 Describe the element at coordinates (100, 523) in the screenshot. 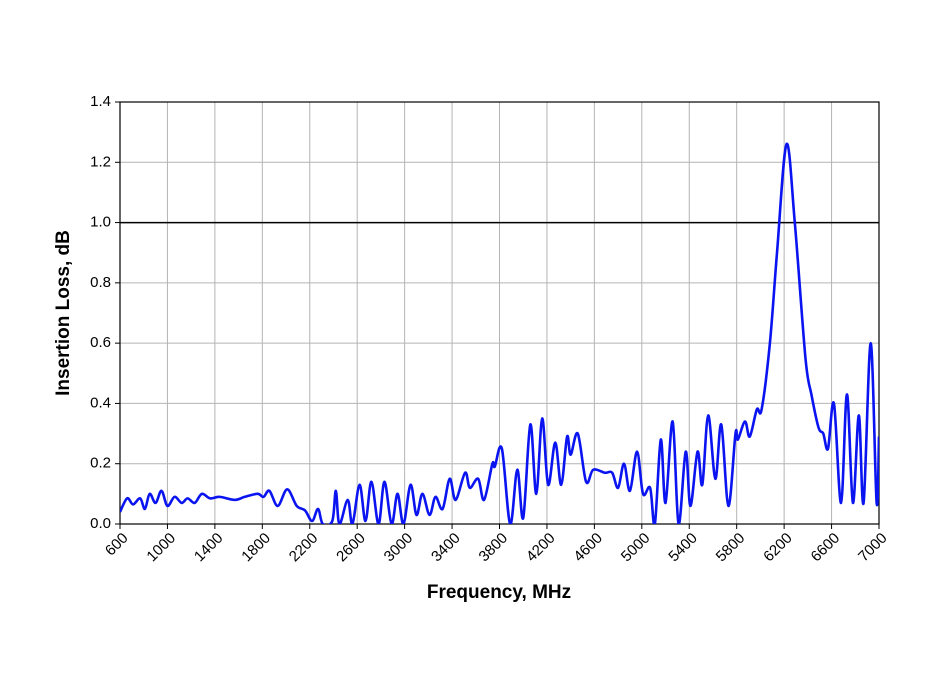

I see `y-tick-label: 0.0` at that location.